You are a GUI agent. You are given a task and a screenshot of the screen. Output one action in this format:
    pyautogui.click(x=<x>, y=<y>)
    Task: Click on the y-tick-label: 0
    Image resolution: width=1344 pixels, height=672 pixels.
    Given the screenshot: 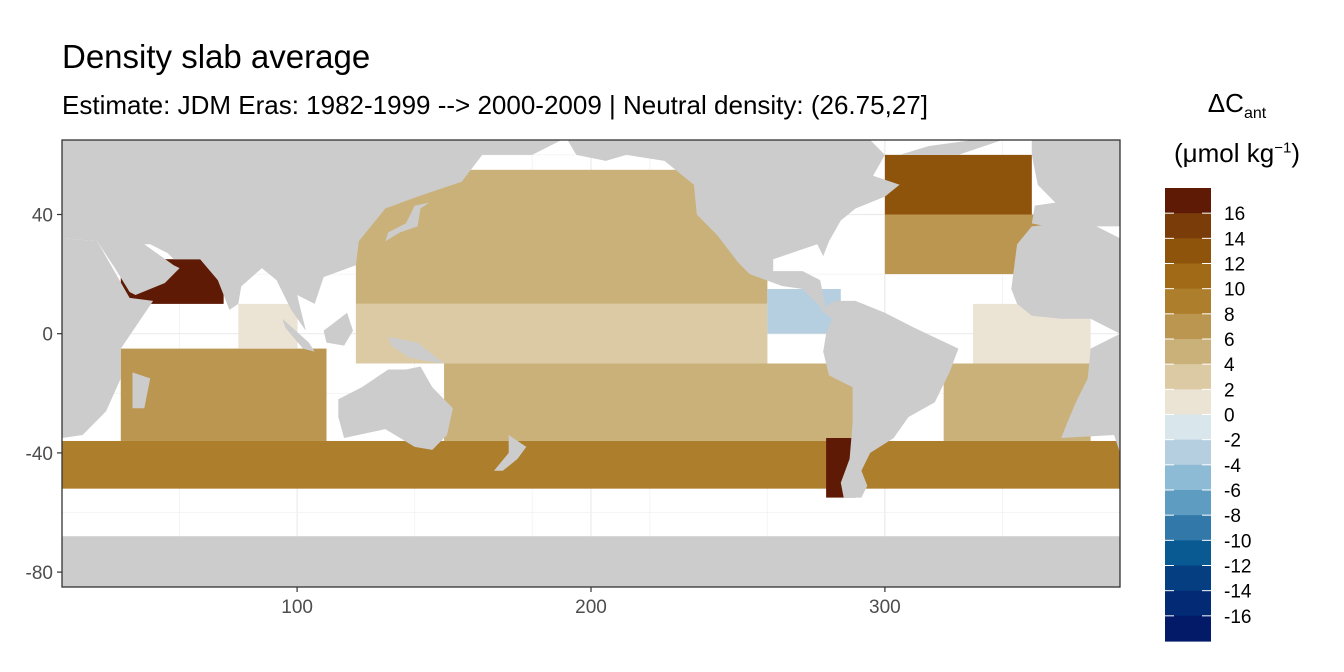 What is the action you would take?
    pyautogui.click(x=47, y=335)
    